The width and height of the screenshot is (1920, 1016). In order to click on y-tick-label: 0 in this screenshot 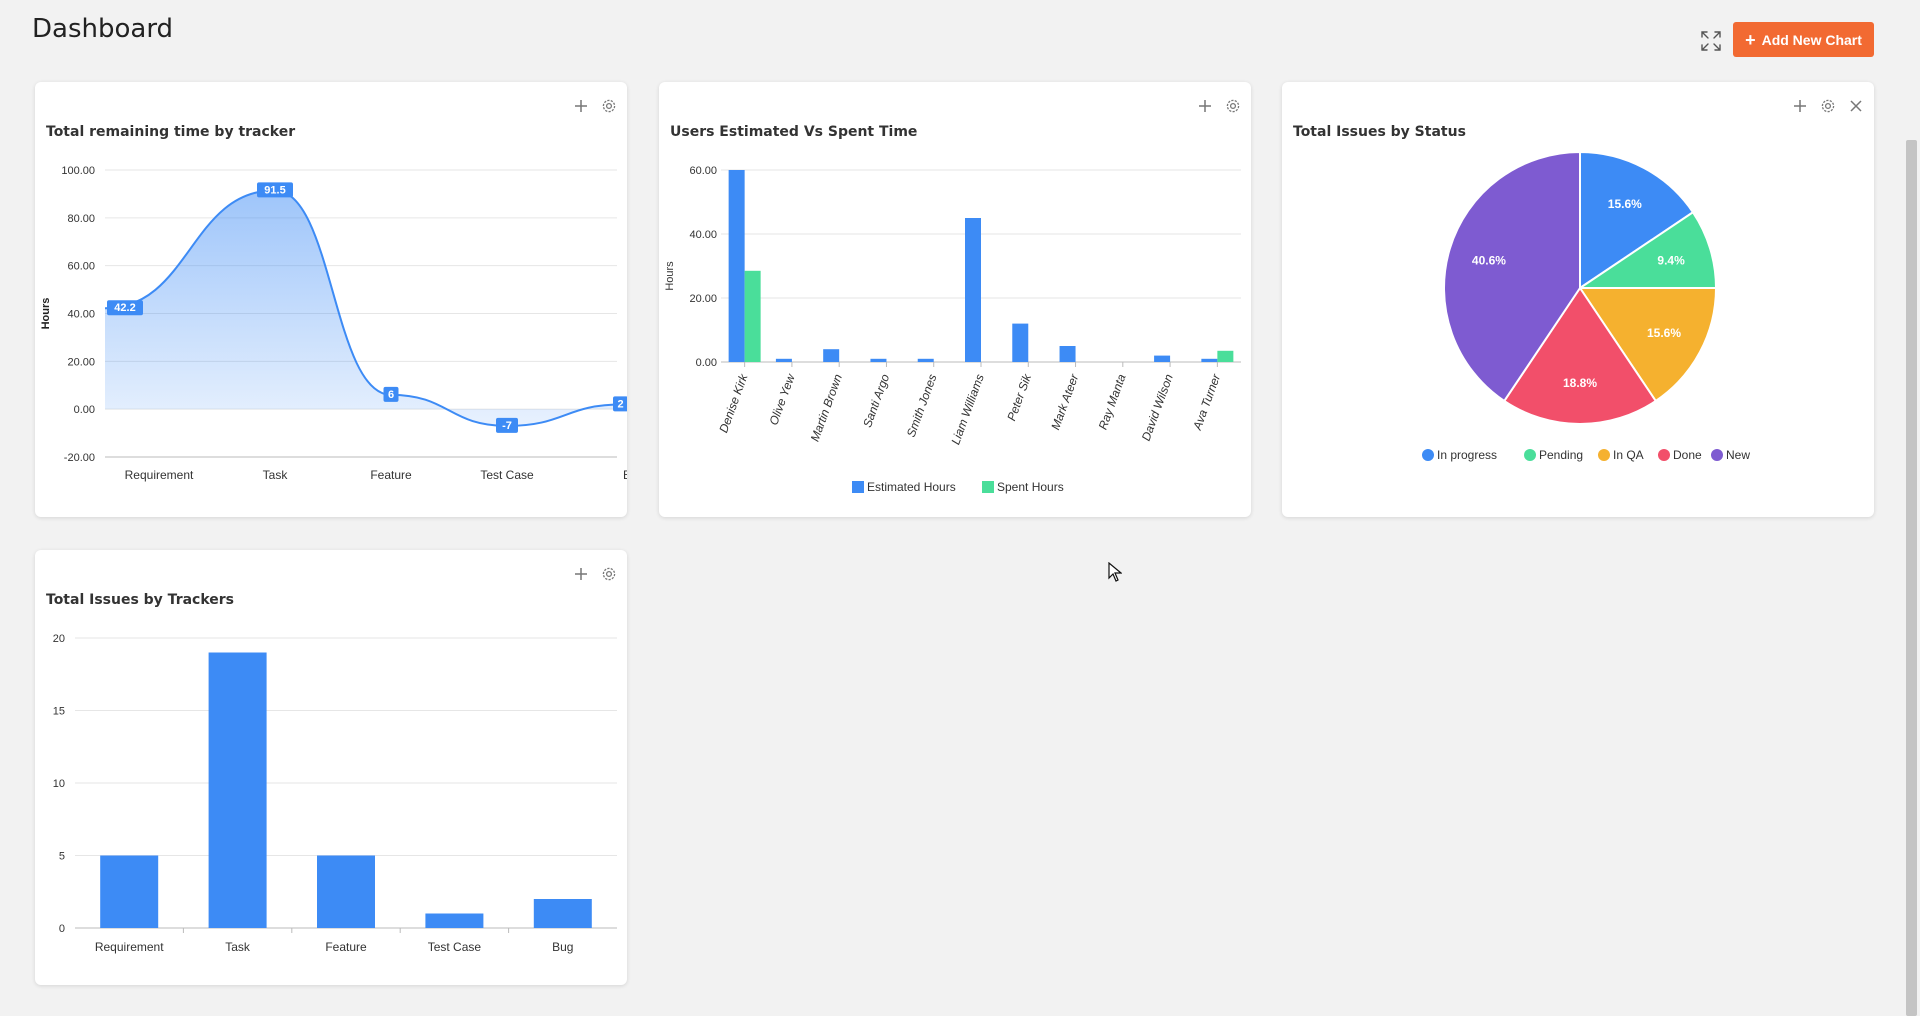, I will do `click(62, 929)`.